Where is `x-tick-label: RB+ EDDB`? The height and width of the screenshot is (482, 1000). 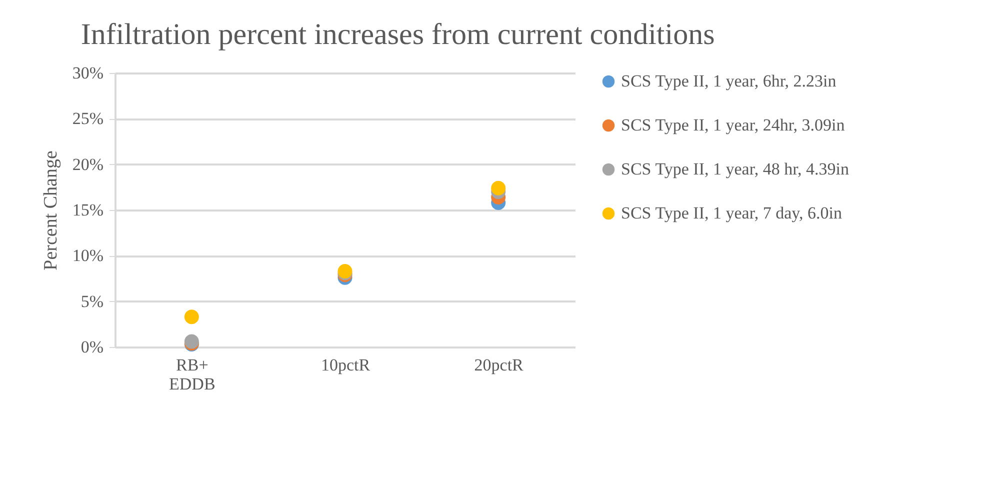
x-tick-label: RB+ EDDB is located at coordinates (192, 375).